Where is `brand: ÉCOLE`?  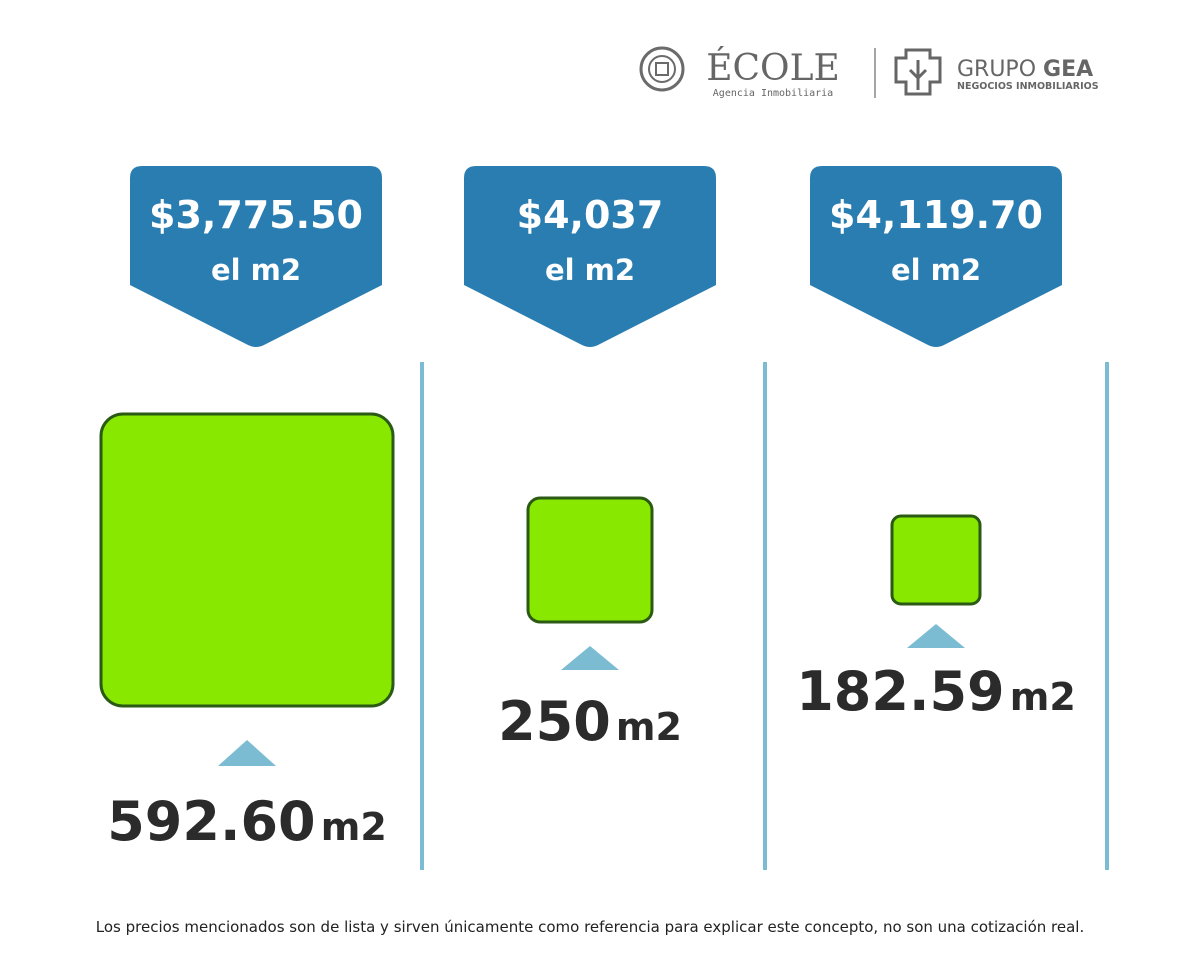
brand: ÉCOLE is located at coordinates (773, 68).